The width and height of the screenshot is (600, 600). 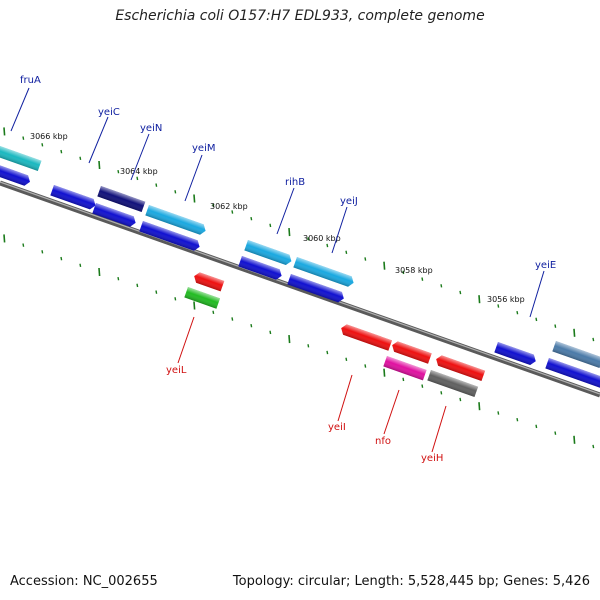 I want to click on feature-yeiC, so click(x=73, y=198).